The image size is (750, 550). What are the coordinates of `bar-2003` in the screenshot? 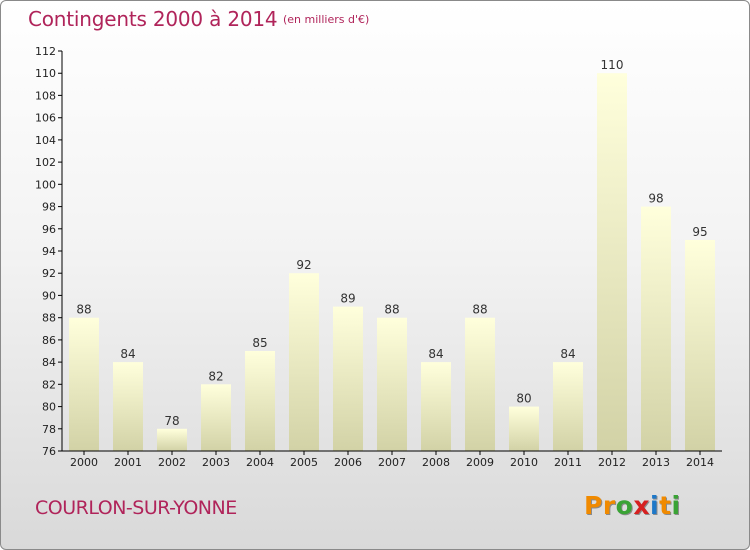 It's located at (216, 417).